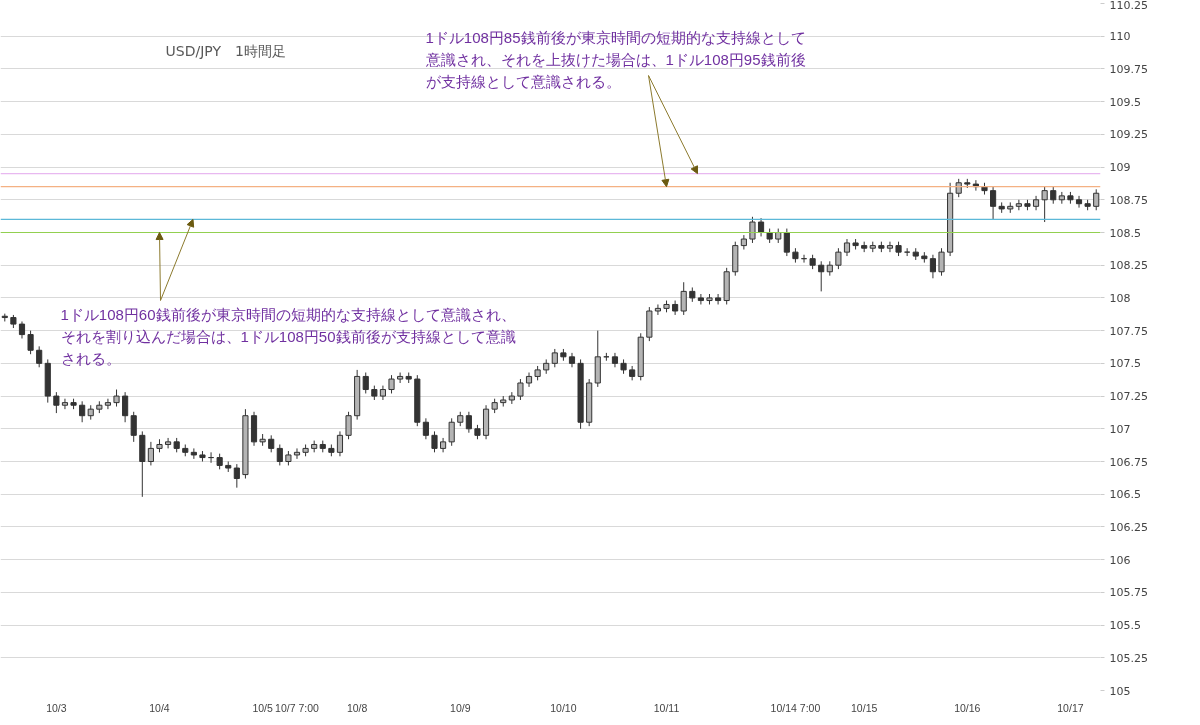 Image resolution: width=1200 pixels, height=725 pixels. What do you see at coordinates (357, 707) in the screenshot?
I see `x-tick-label: 10/8` at bounding box center [357, 707].